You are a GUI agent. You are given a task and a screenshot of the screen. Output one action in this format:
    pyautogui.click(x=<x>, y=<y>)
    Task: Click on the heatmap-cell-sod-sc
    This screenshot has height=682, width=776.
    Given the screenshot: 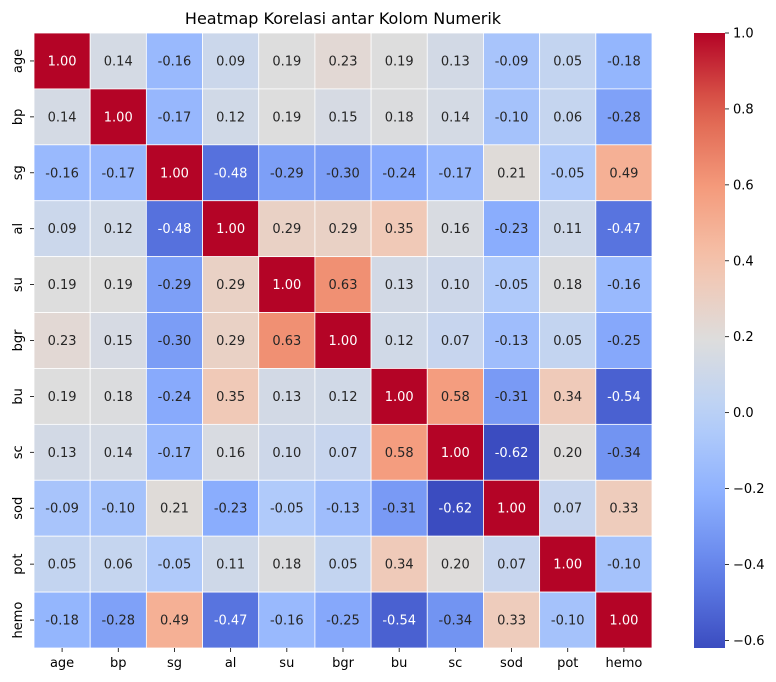 What is the action you would take?
    pyautogui.click(x=455, y=508)
    